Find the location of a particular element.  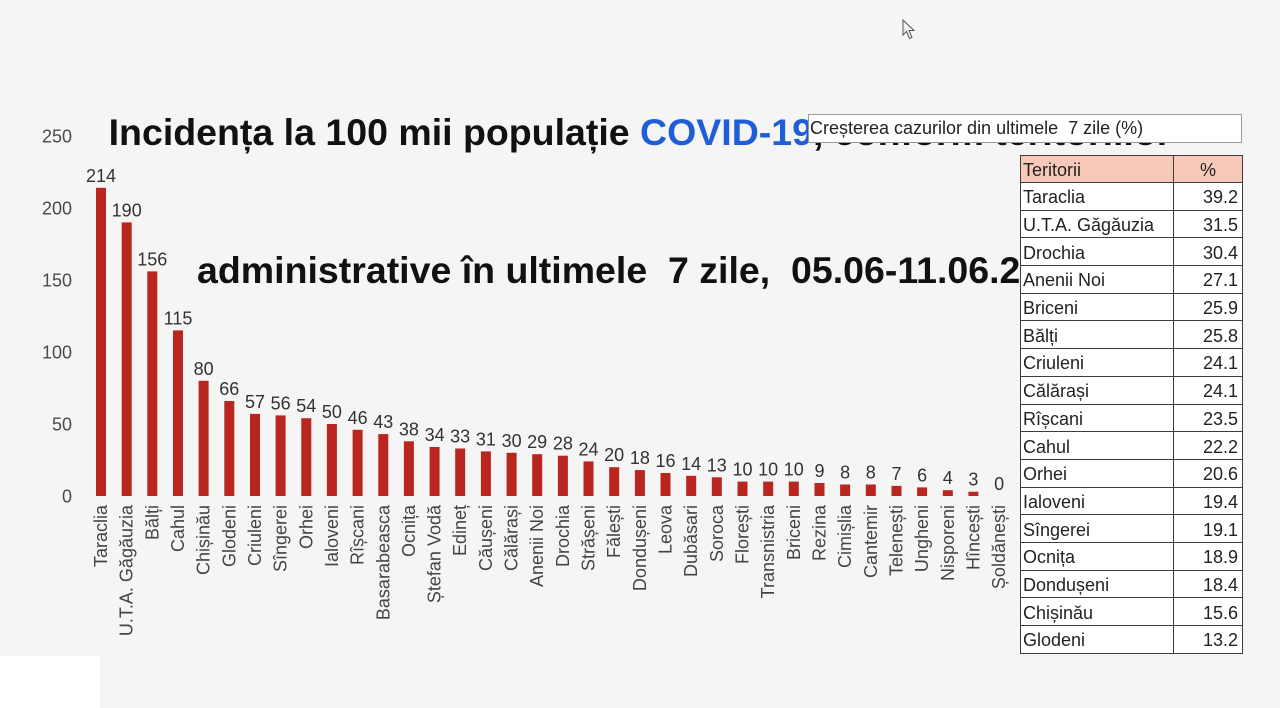

y-axis-tick-label: 50 is located at coordinates (62, 425).